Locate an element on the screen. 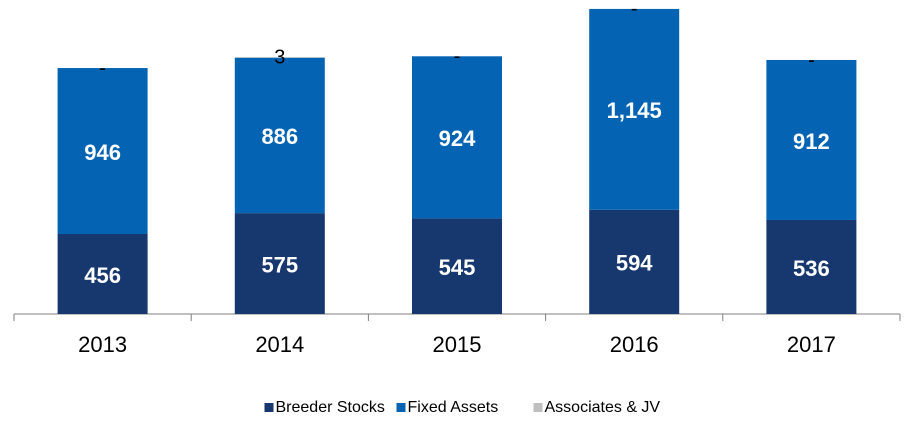  x-tick-label: 2017 is located at coordinates (811, 344).